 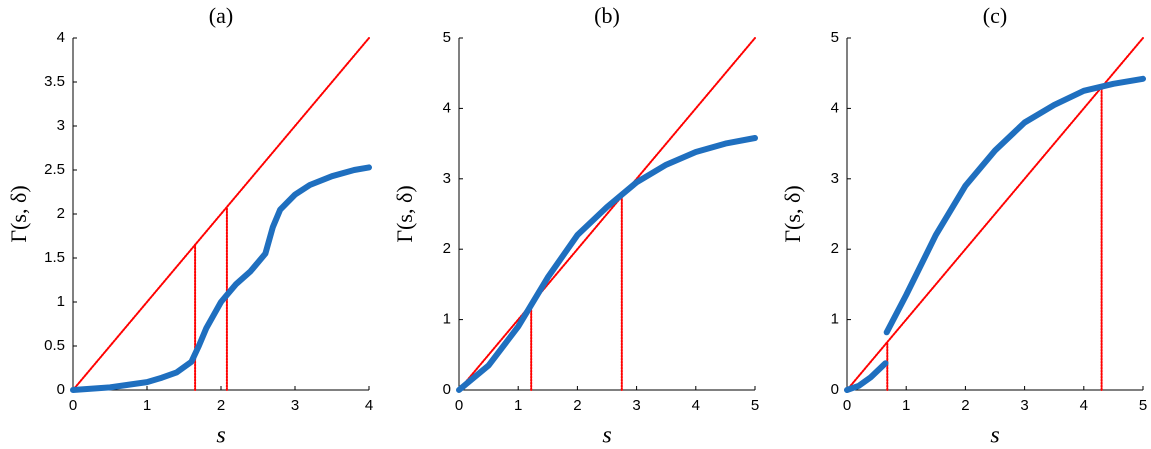 What do you see at coordinates (221, 15) in the screenshot?
I see `panel-title: (a)` at bounding box center [221, 15].